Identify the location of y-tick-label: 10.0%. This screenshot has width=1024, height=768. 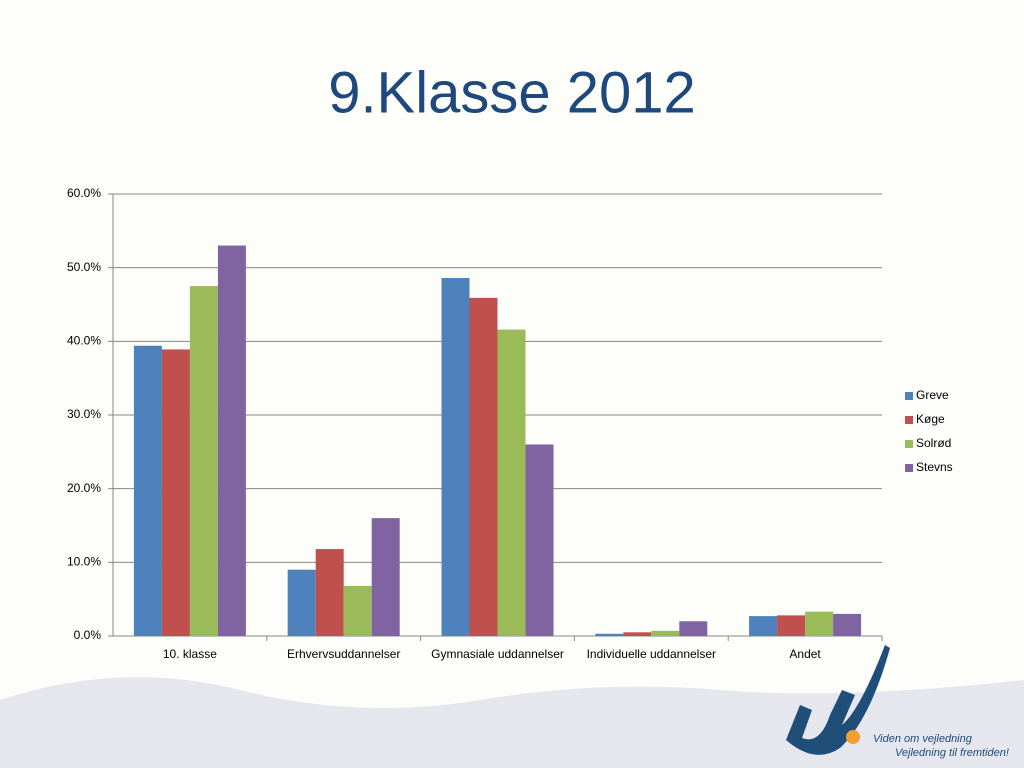
(84, 562).